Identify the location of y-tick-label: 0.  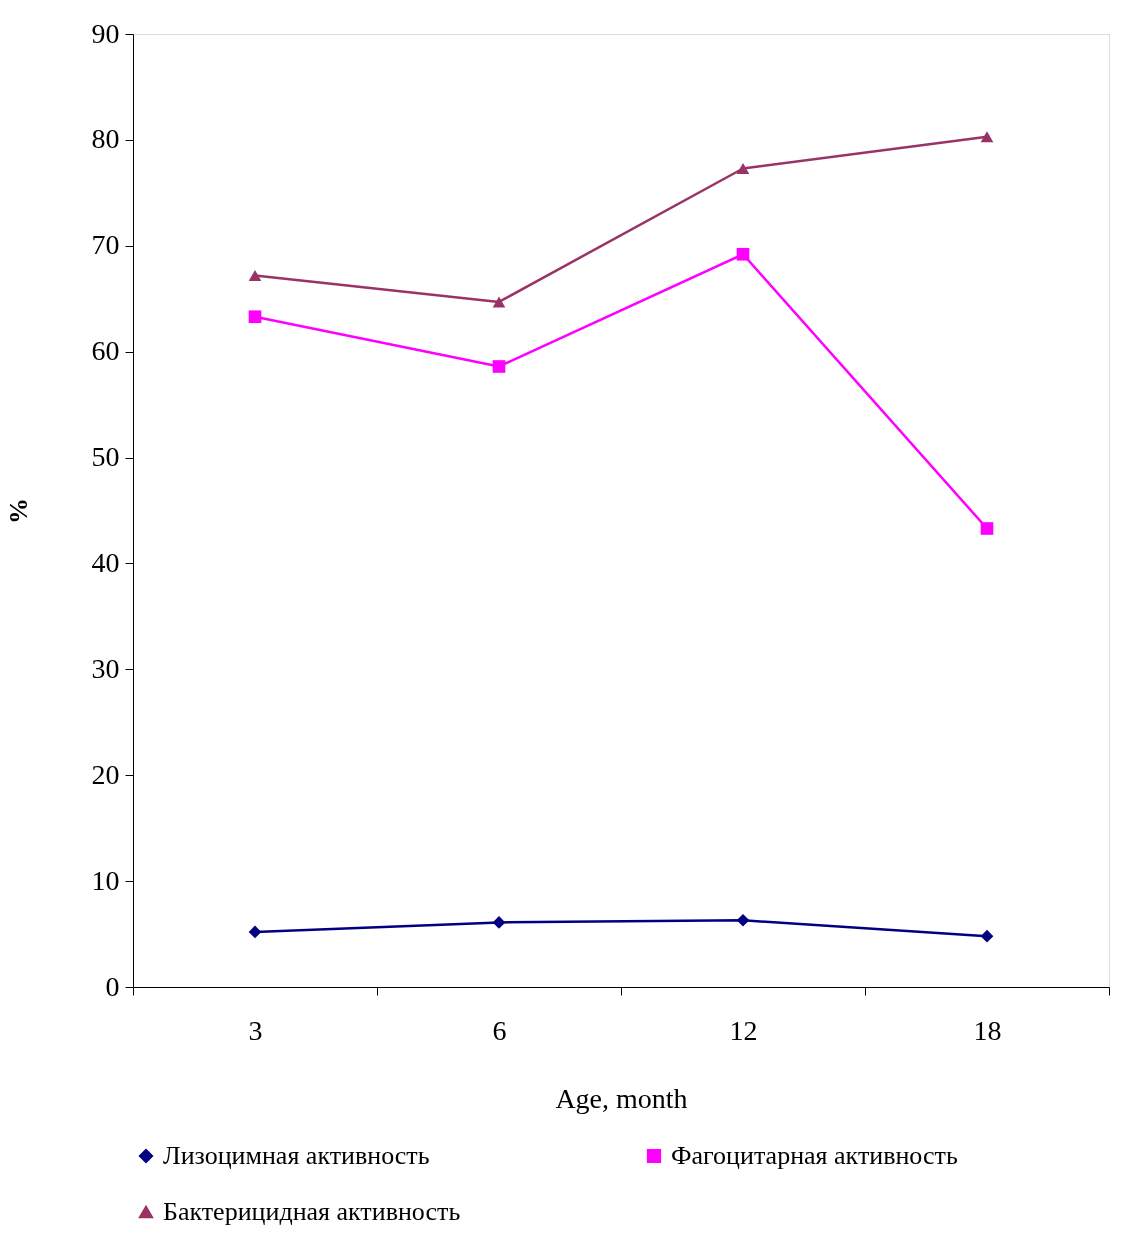
(112, 986).